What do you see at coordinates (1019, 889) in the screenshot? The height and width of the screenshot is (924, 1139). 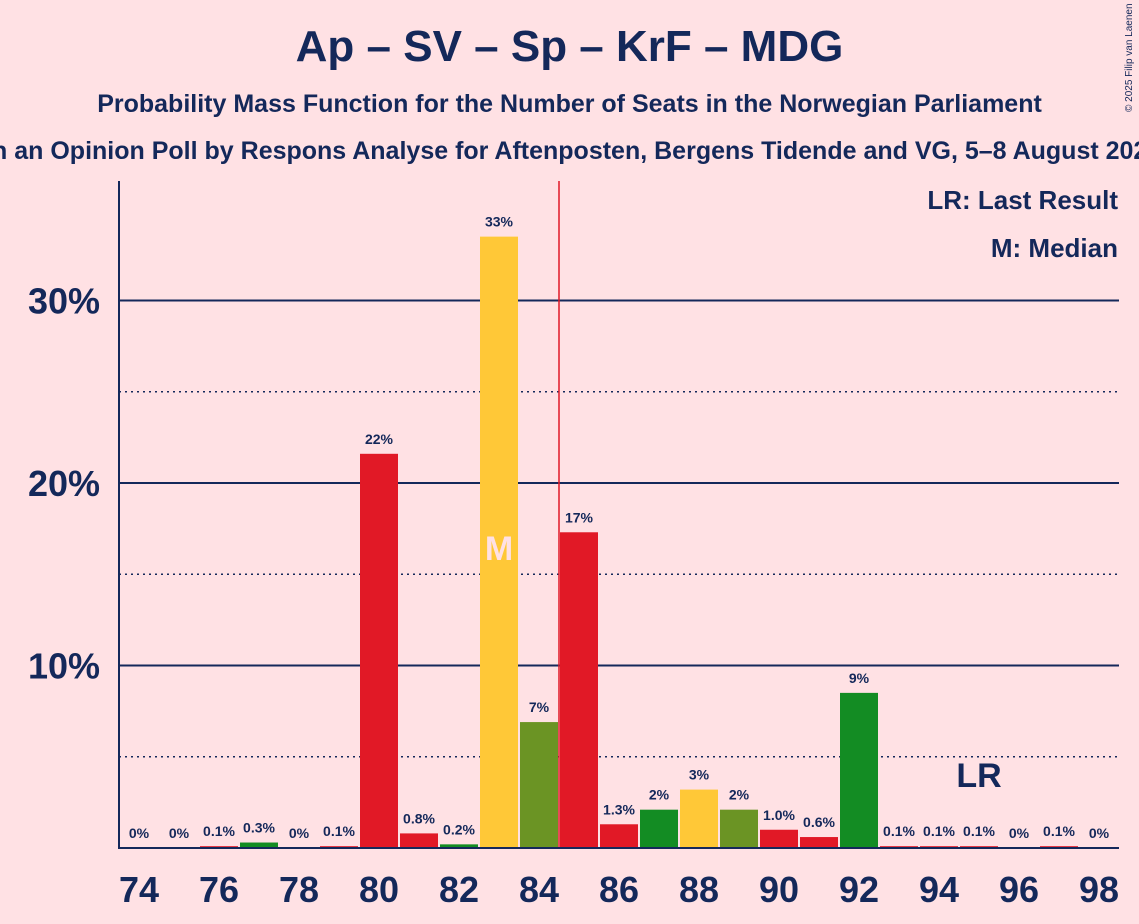 I see `x-tick-label: 96` at bounding box center [1019, 889].